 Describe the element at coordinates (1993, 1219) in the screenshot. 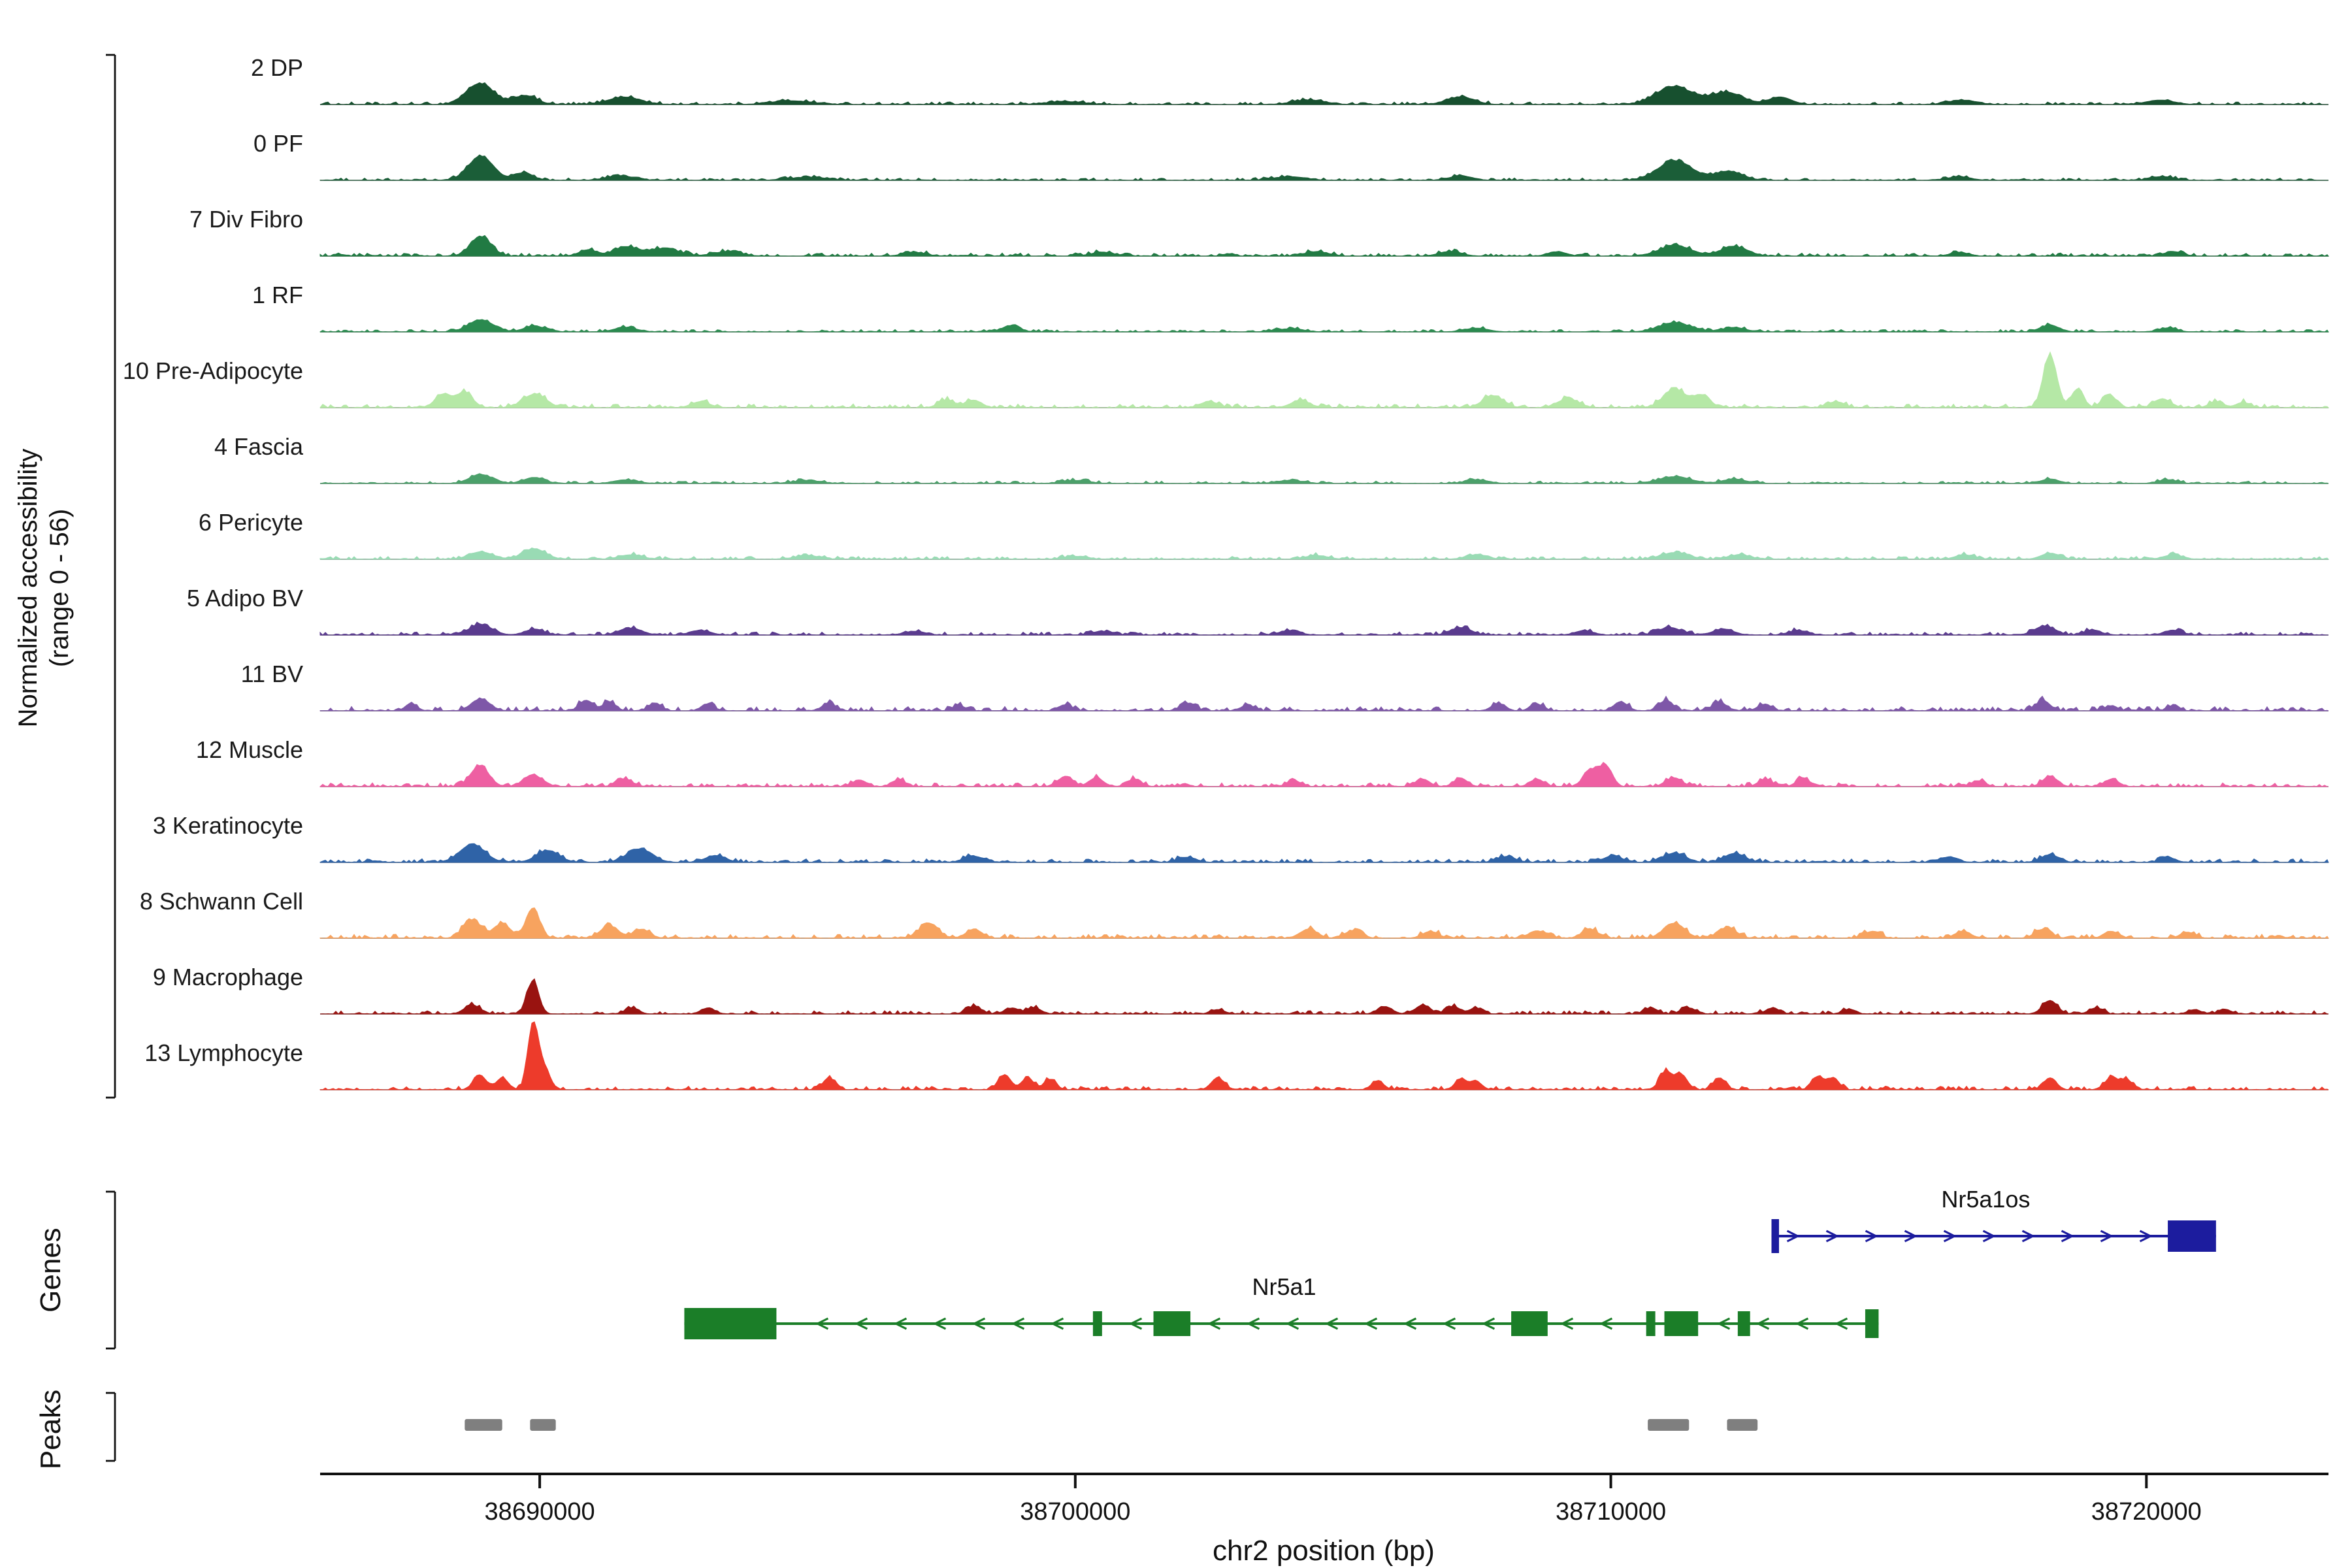

I see `gene-nr5a1os: Nr5a1os` at that location.